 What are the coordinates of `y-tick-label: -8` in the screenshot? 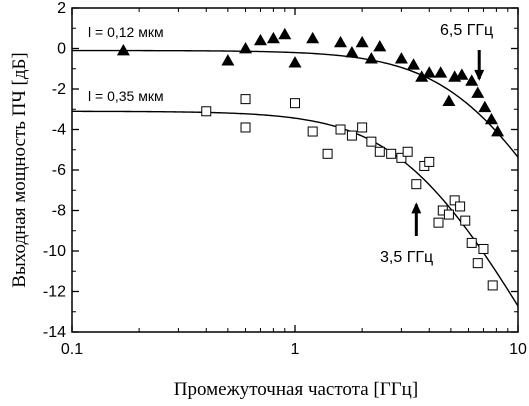 It's located at (59, 211).